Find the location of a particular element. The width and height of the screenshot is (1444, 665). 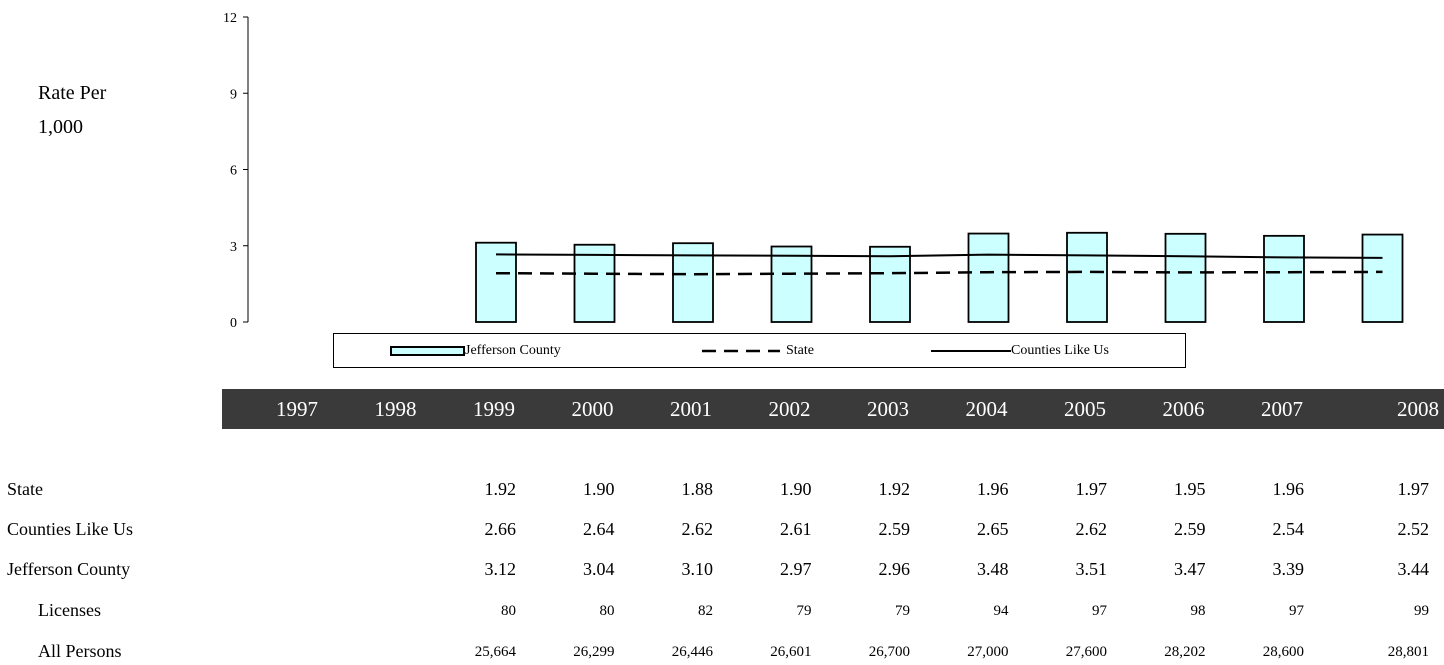

table-cell: 2.61 is located at coordinates (796, 529).